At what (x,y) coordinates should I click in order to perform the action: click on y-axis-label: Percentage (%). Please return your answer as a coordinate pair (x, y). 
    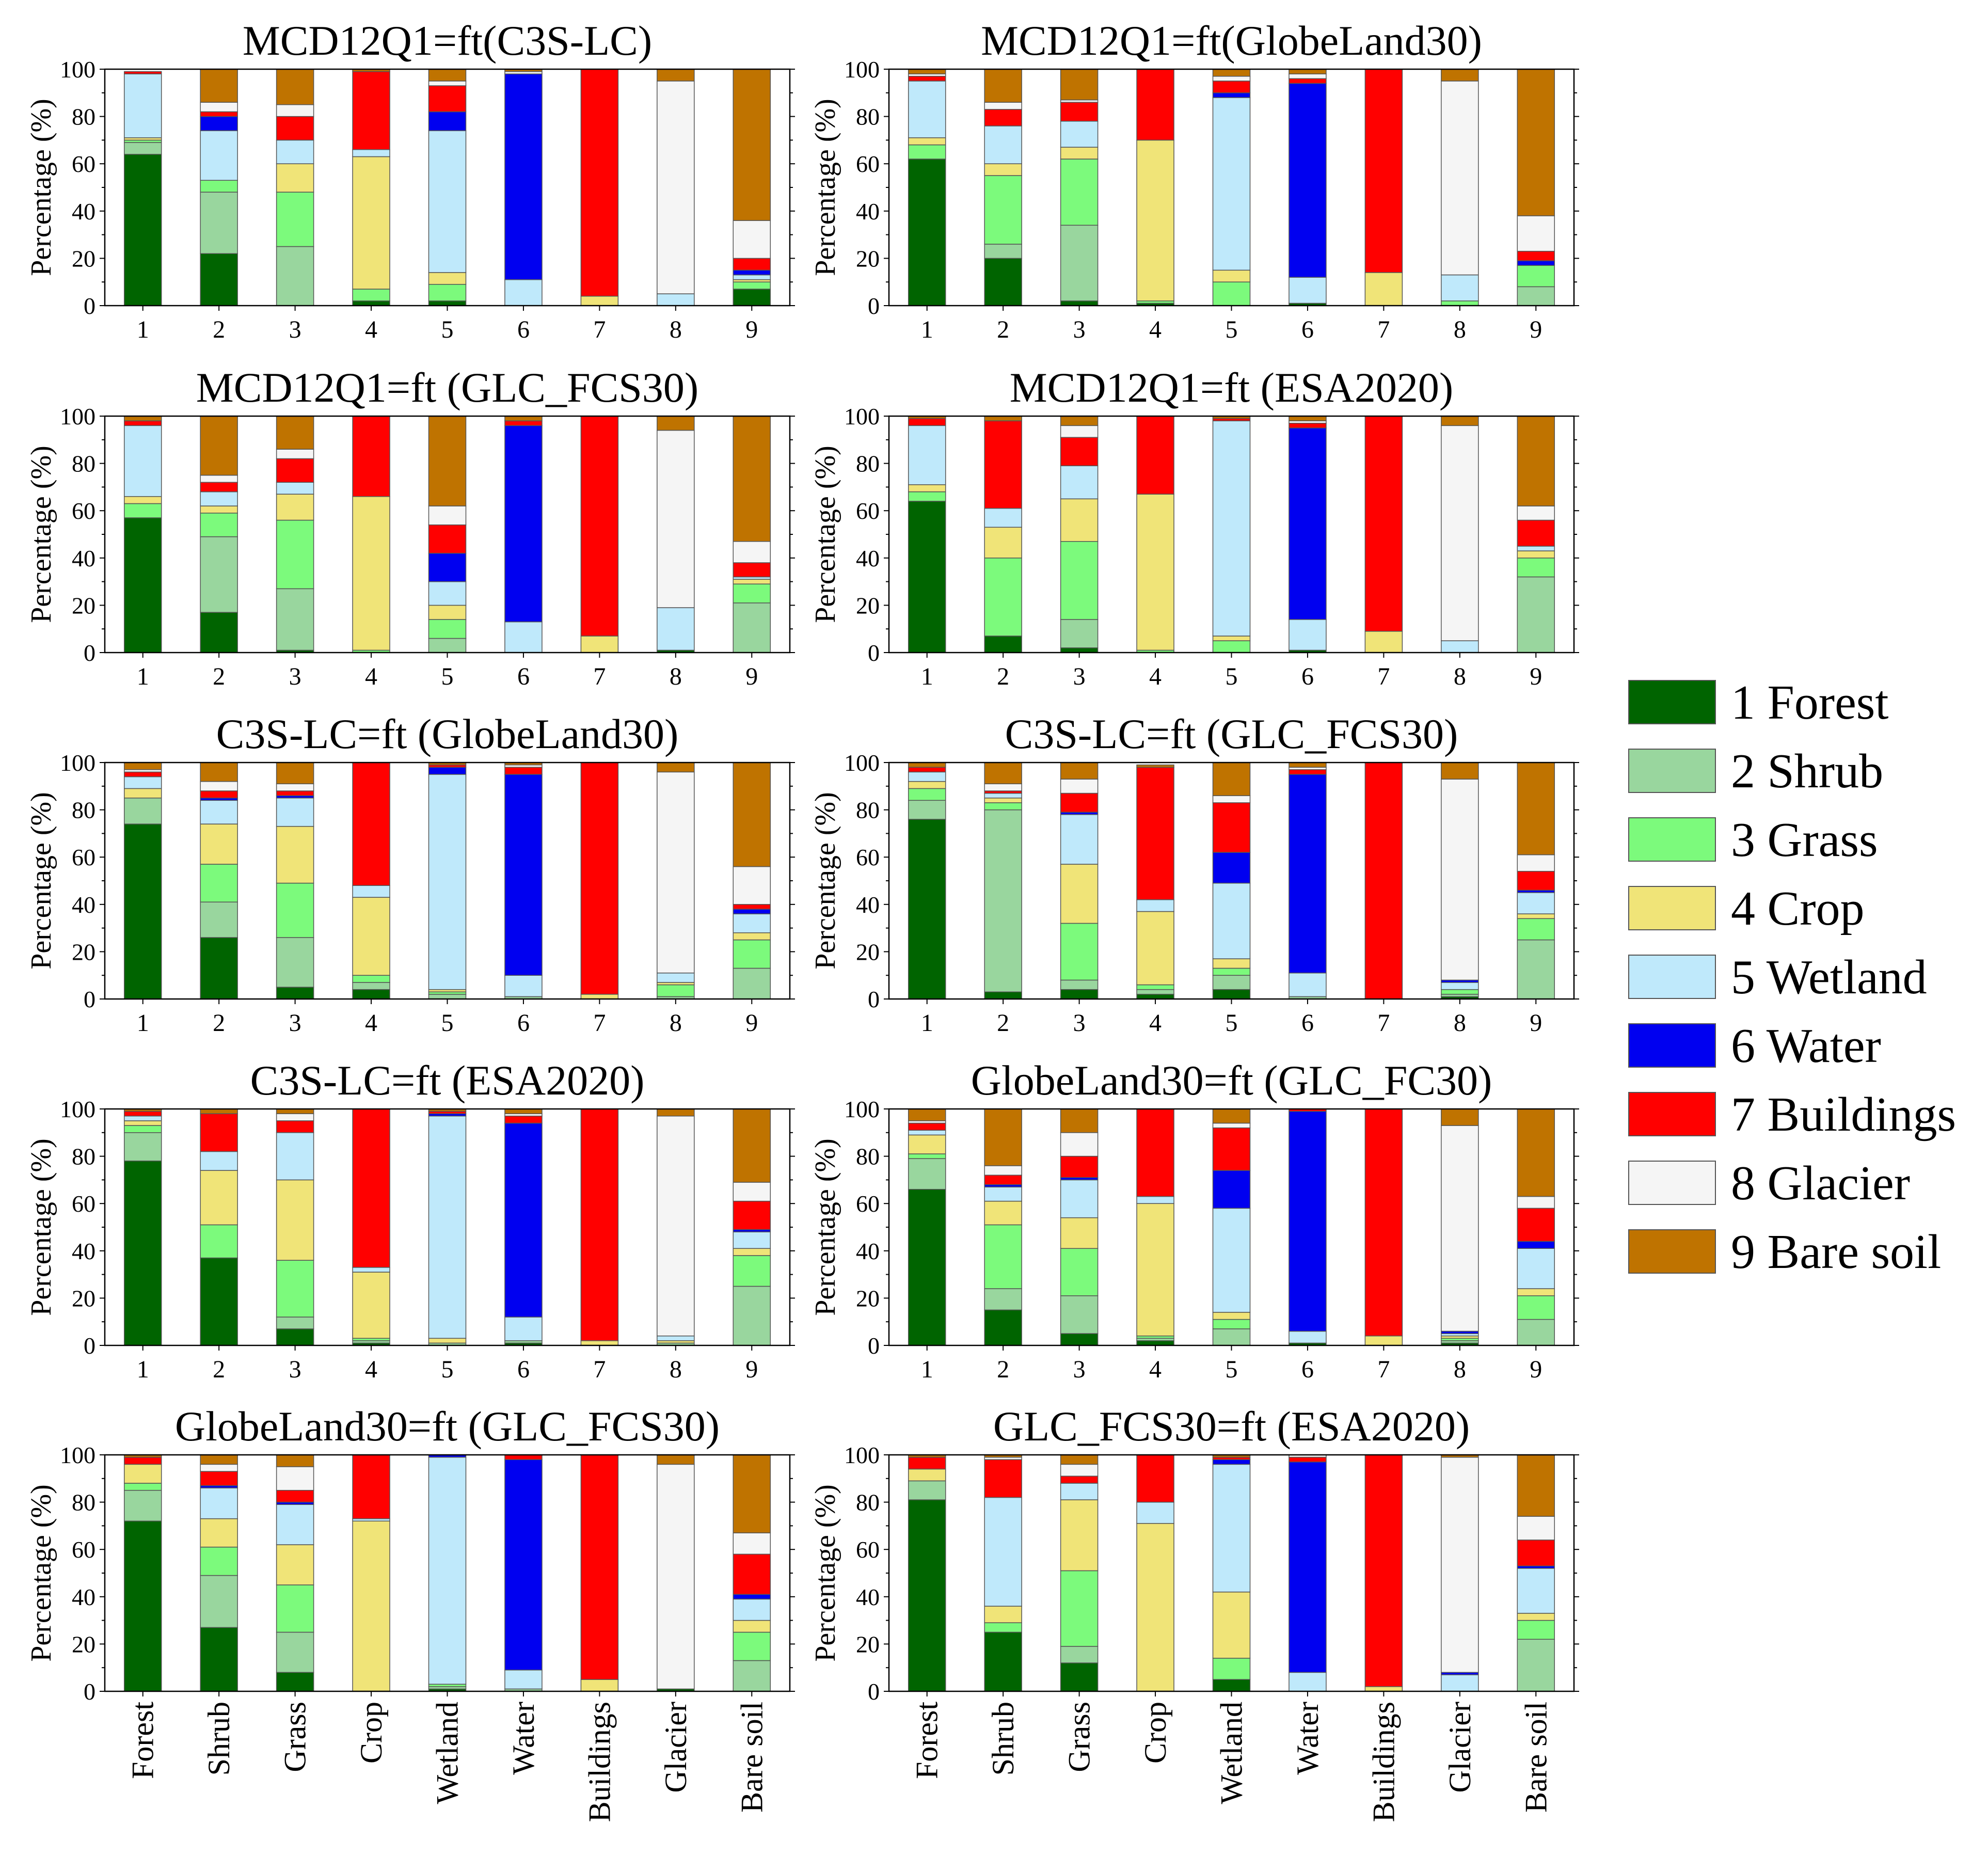
    Looking at the image, I should click on (825, 1573).